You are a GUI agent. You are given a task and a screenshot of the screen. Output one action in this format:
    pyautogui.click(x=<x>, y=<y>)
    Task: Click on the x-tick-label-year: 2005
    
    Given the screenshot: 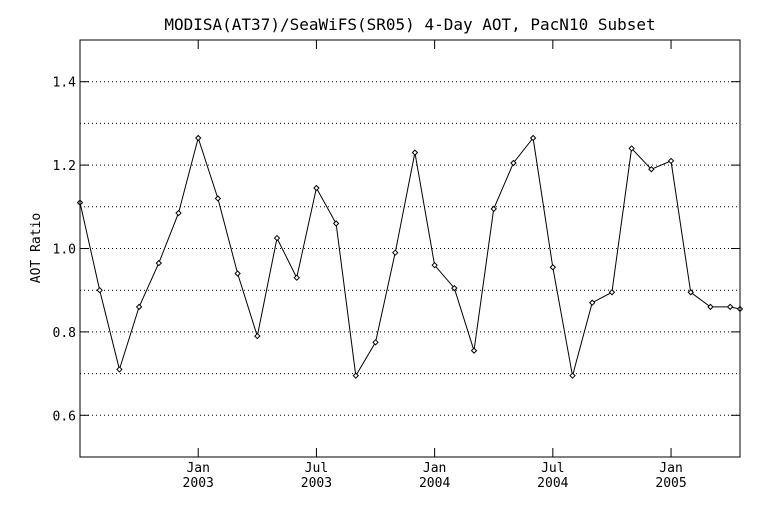 What is the action you would take?
    pyautogui.click(x=670, y=483)
    